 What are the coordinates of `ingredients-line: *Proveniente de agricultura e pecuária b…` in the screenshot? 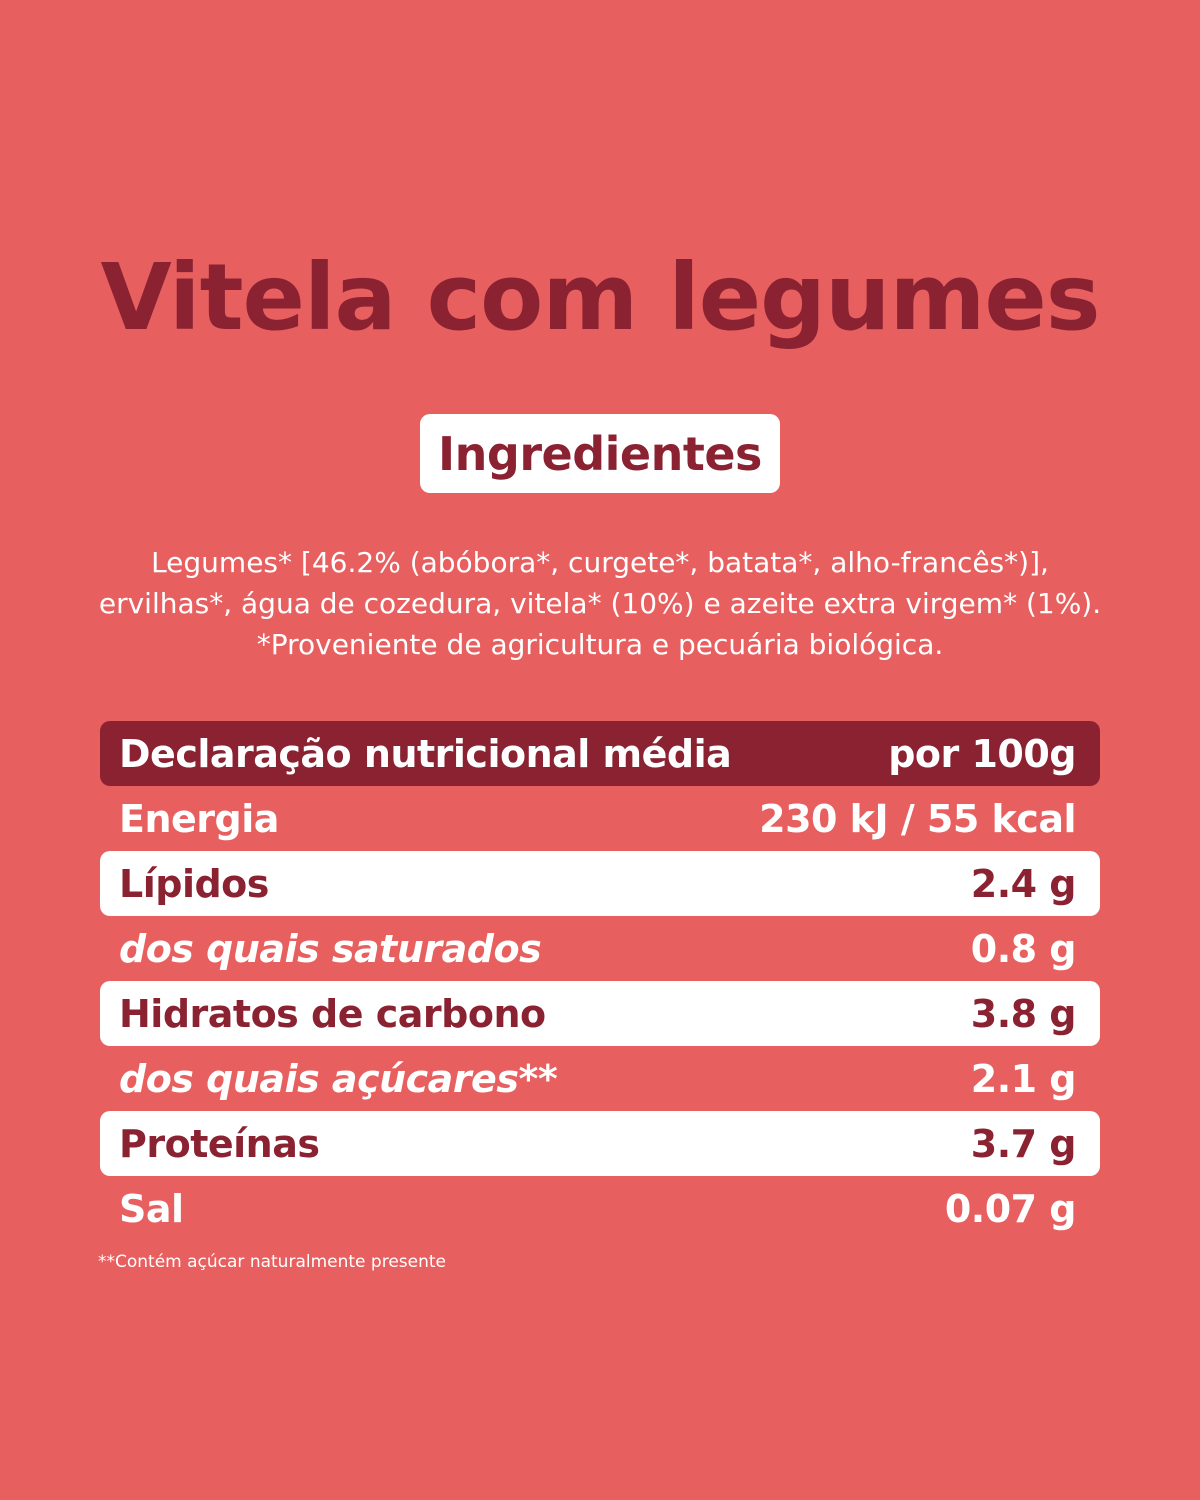 It's located at (600, 644).